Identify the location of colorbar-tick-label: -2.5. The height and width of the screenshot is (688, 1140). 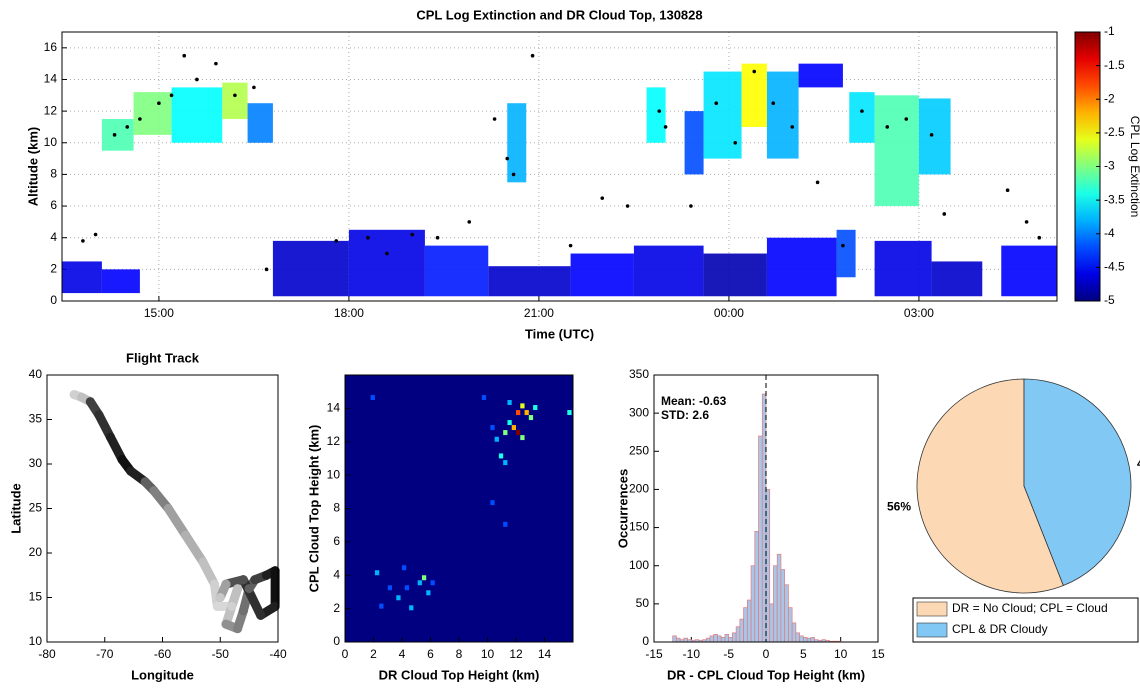
(1114, 132).